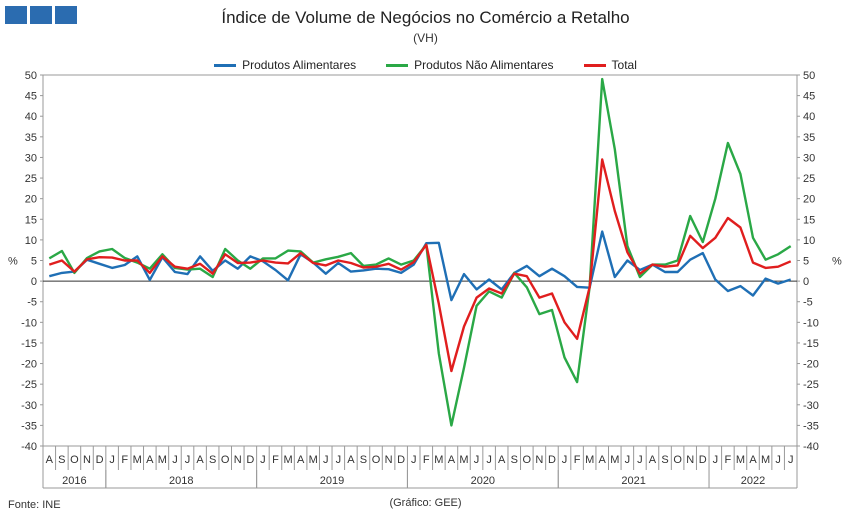  I want to click on legend-label-nao-alimentares: Produtos Não Alimentares, so click(484, 65).